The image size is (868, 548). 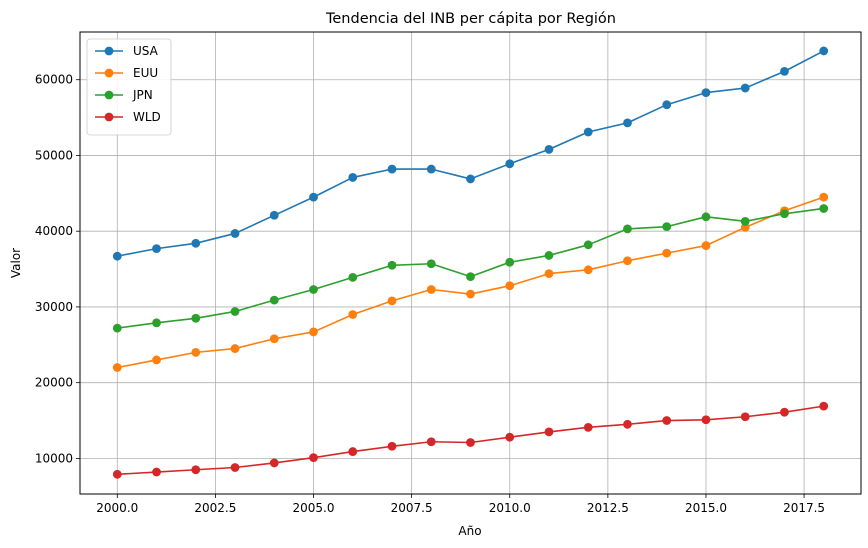 I want to click on y-tick-label: 50000, so click(x=54, y=155).